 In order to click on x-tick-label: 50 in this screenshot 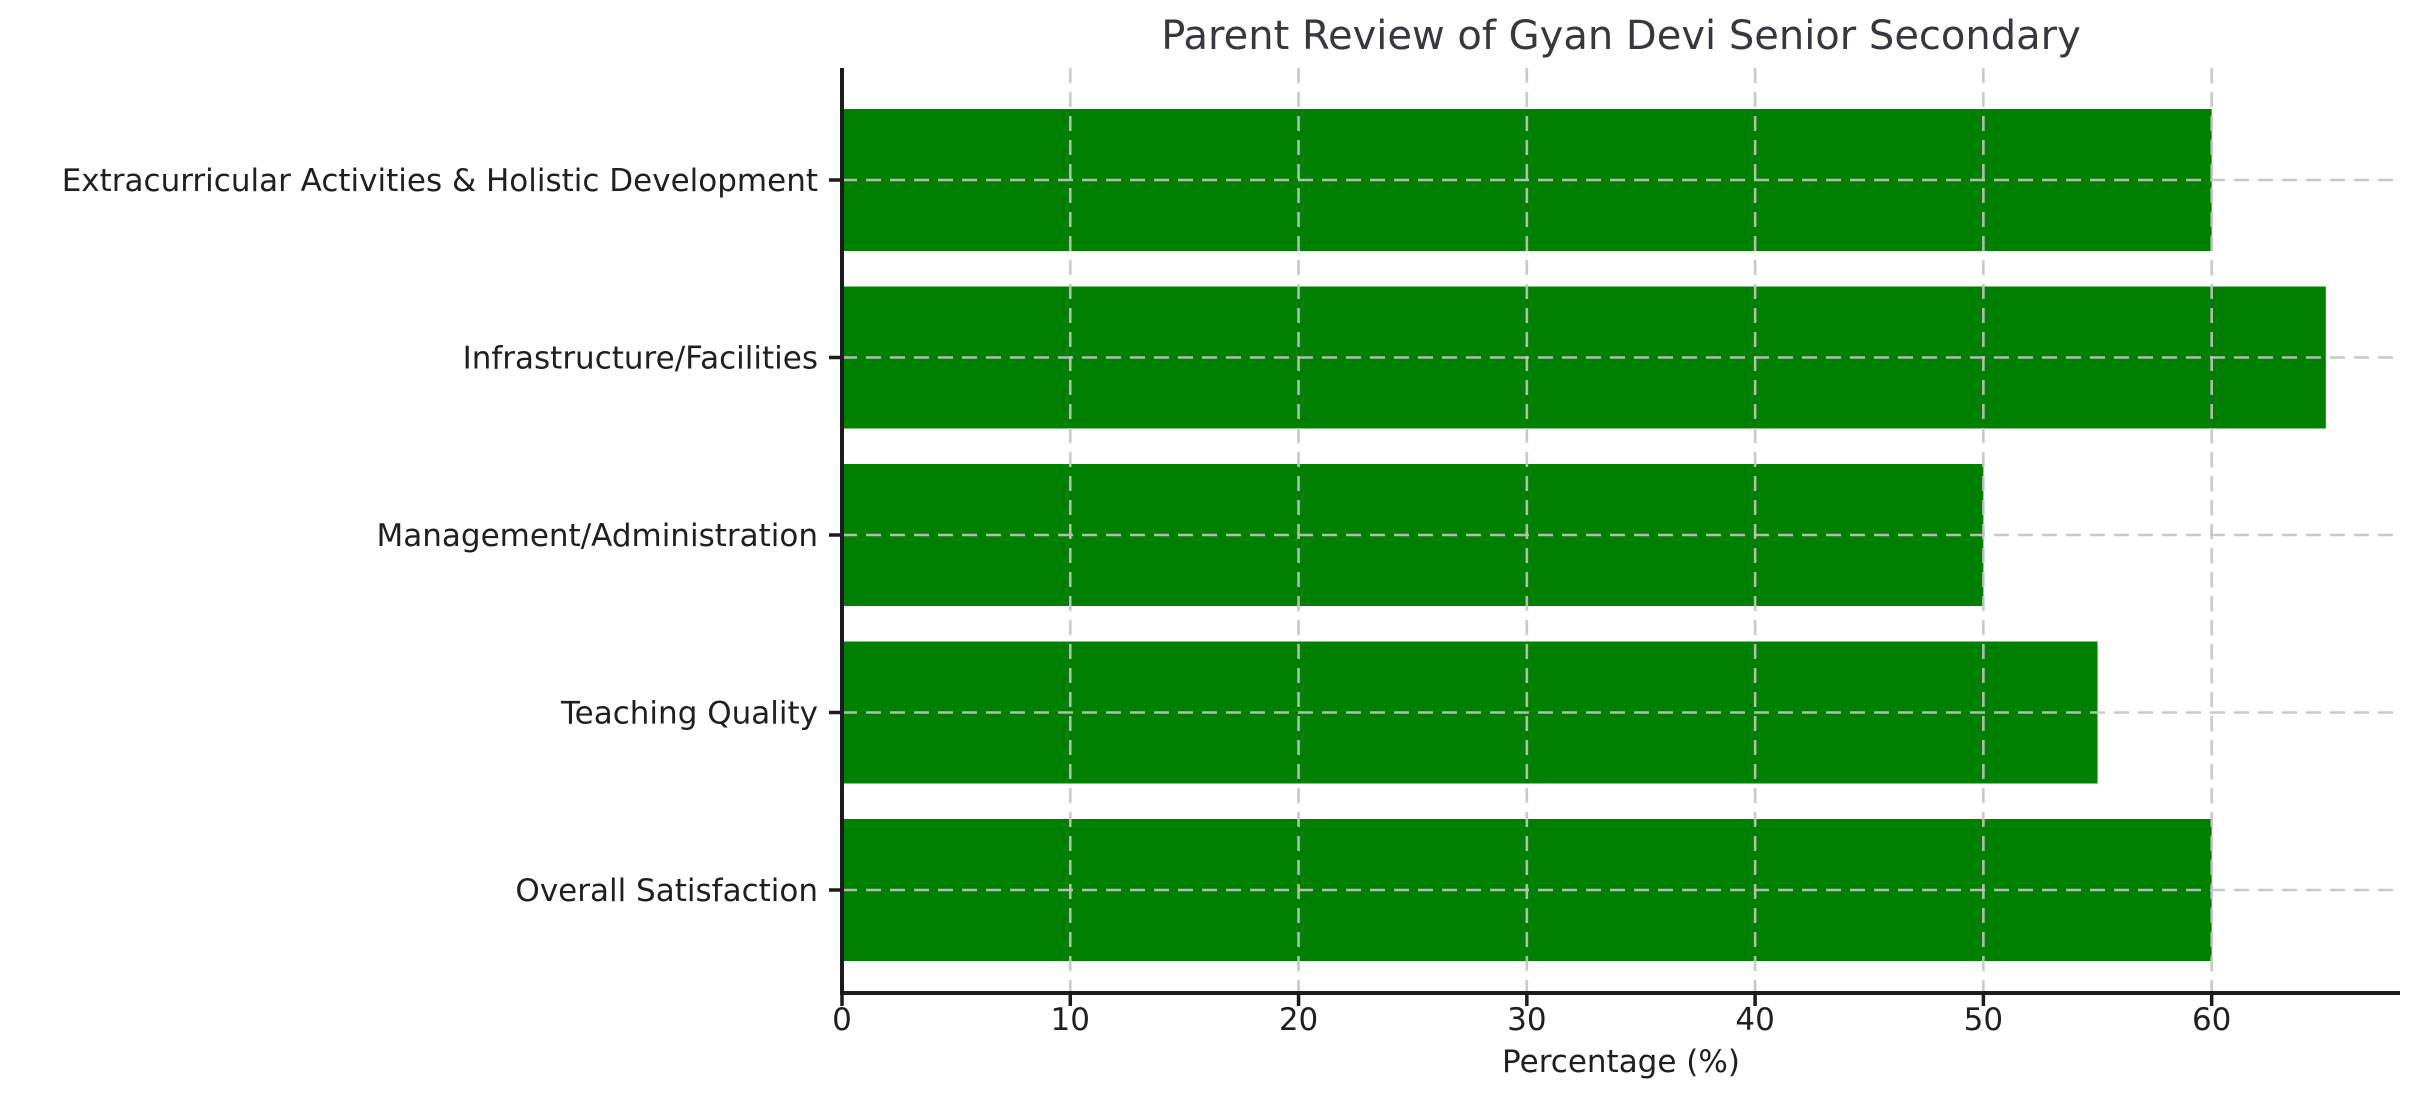, I will do `click(1983, 1020)`.